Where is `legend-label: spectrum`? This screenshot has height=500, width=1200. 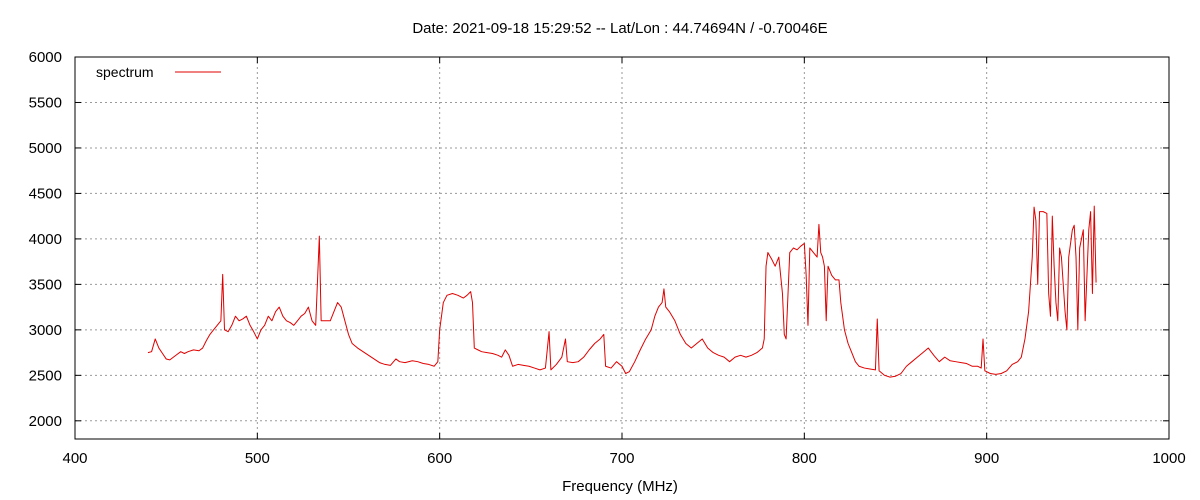
legend-label: spectrum is located at coordinates (125, 72).